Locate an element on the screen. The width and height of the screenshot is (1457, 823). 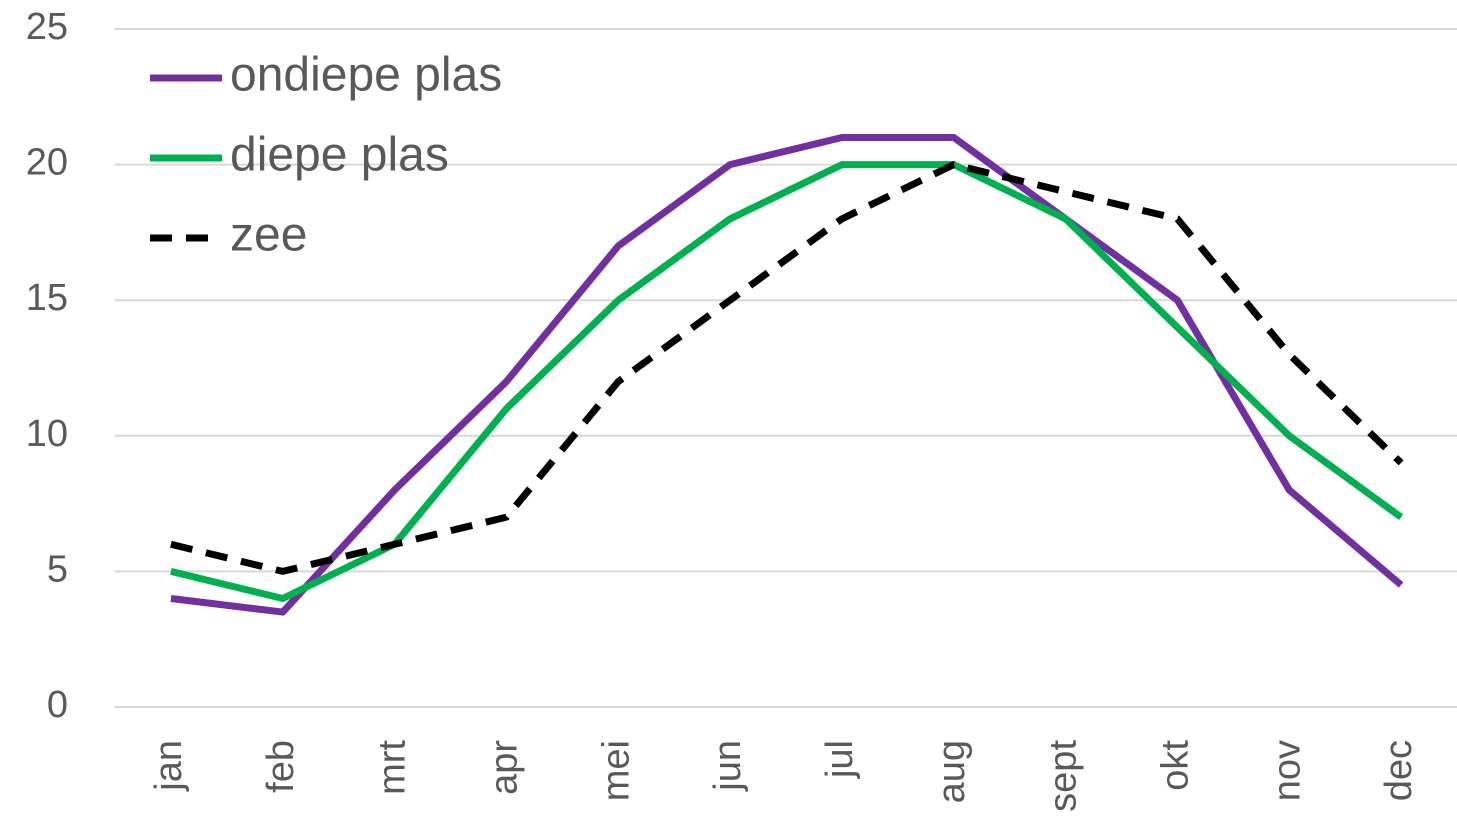
y-tick-label: 10 is located at coordinates (47, 434).